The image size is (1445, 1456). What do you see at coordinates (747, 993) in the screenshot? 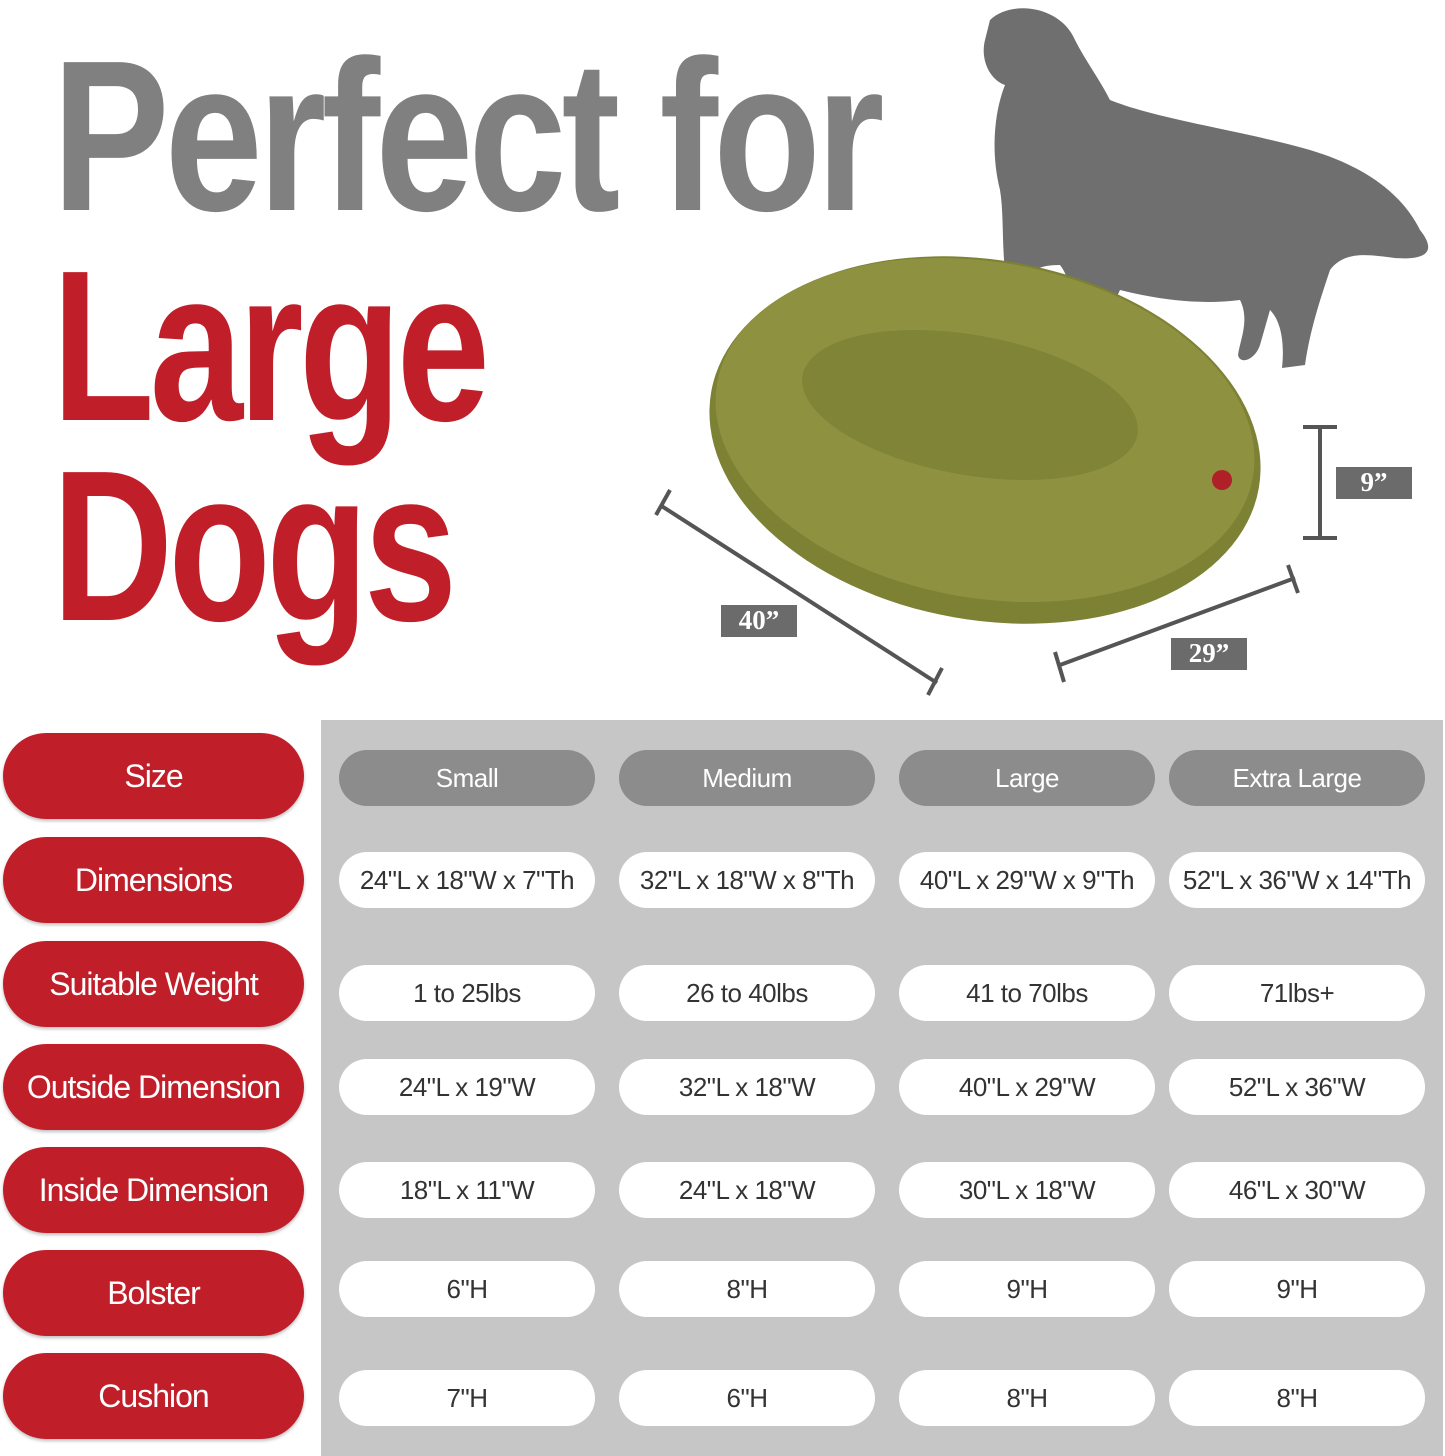
I see `table-cell: 26 to 40lbs` at bounding box center [747, 993].